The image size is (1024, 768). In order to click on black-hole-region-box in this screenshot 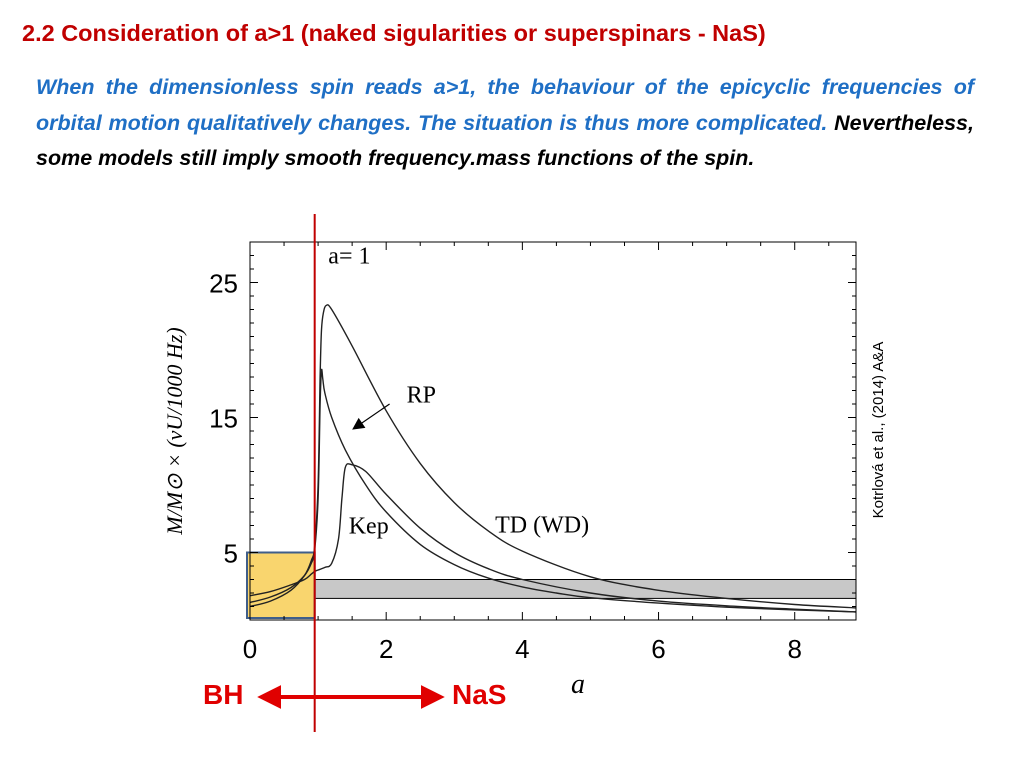, I will do `click(281, 585)`.